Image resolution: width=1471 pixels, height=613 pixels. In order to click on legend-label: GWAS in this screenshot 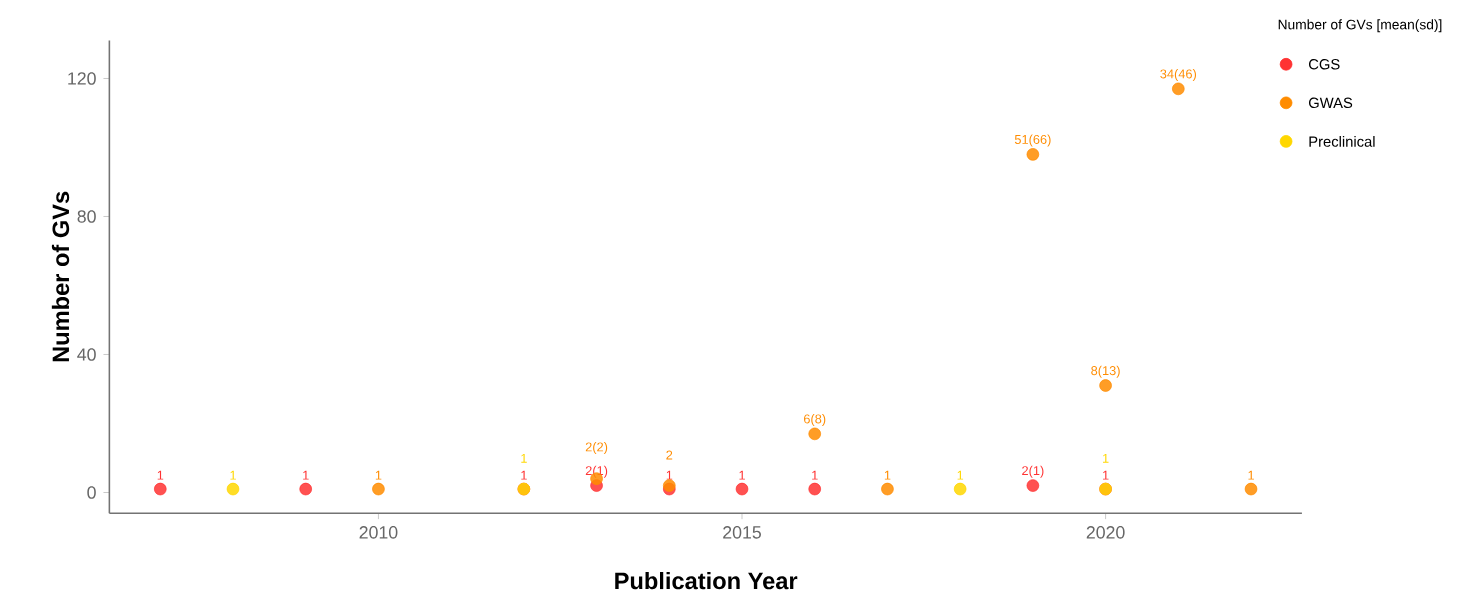, I will do `click(1330, 103)`.